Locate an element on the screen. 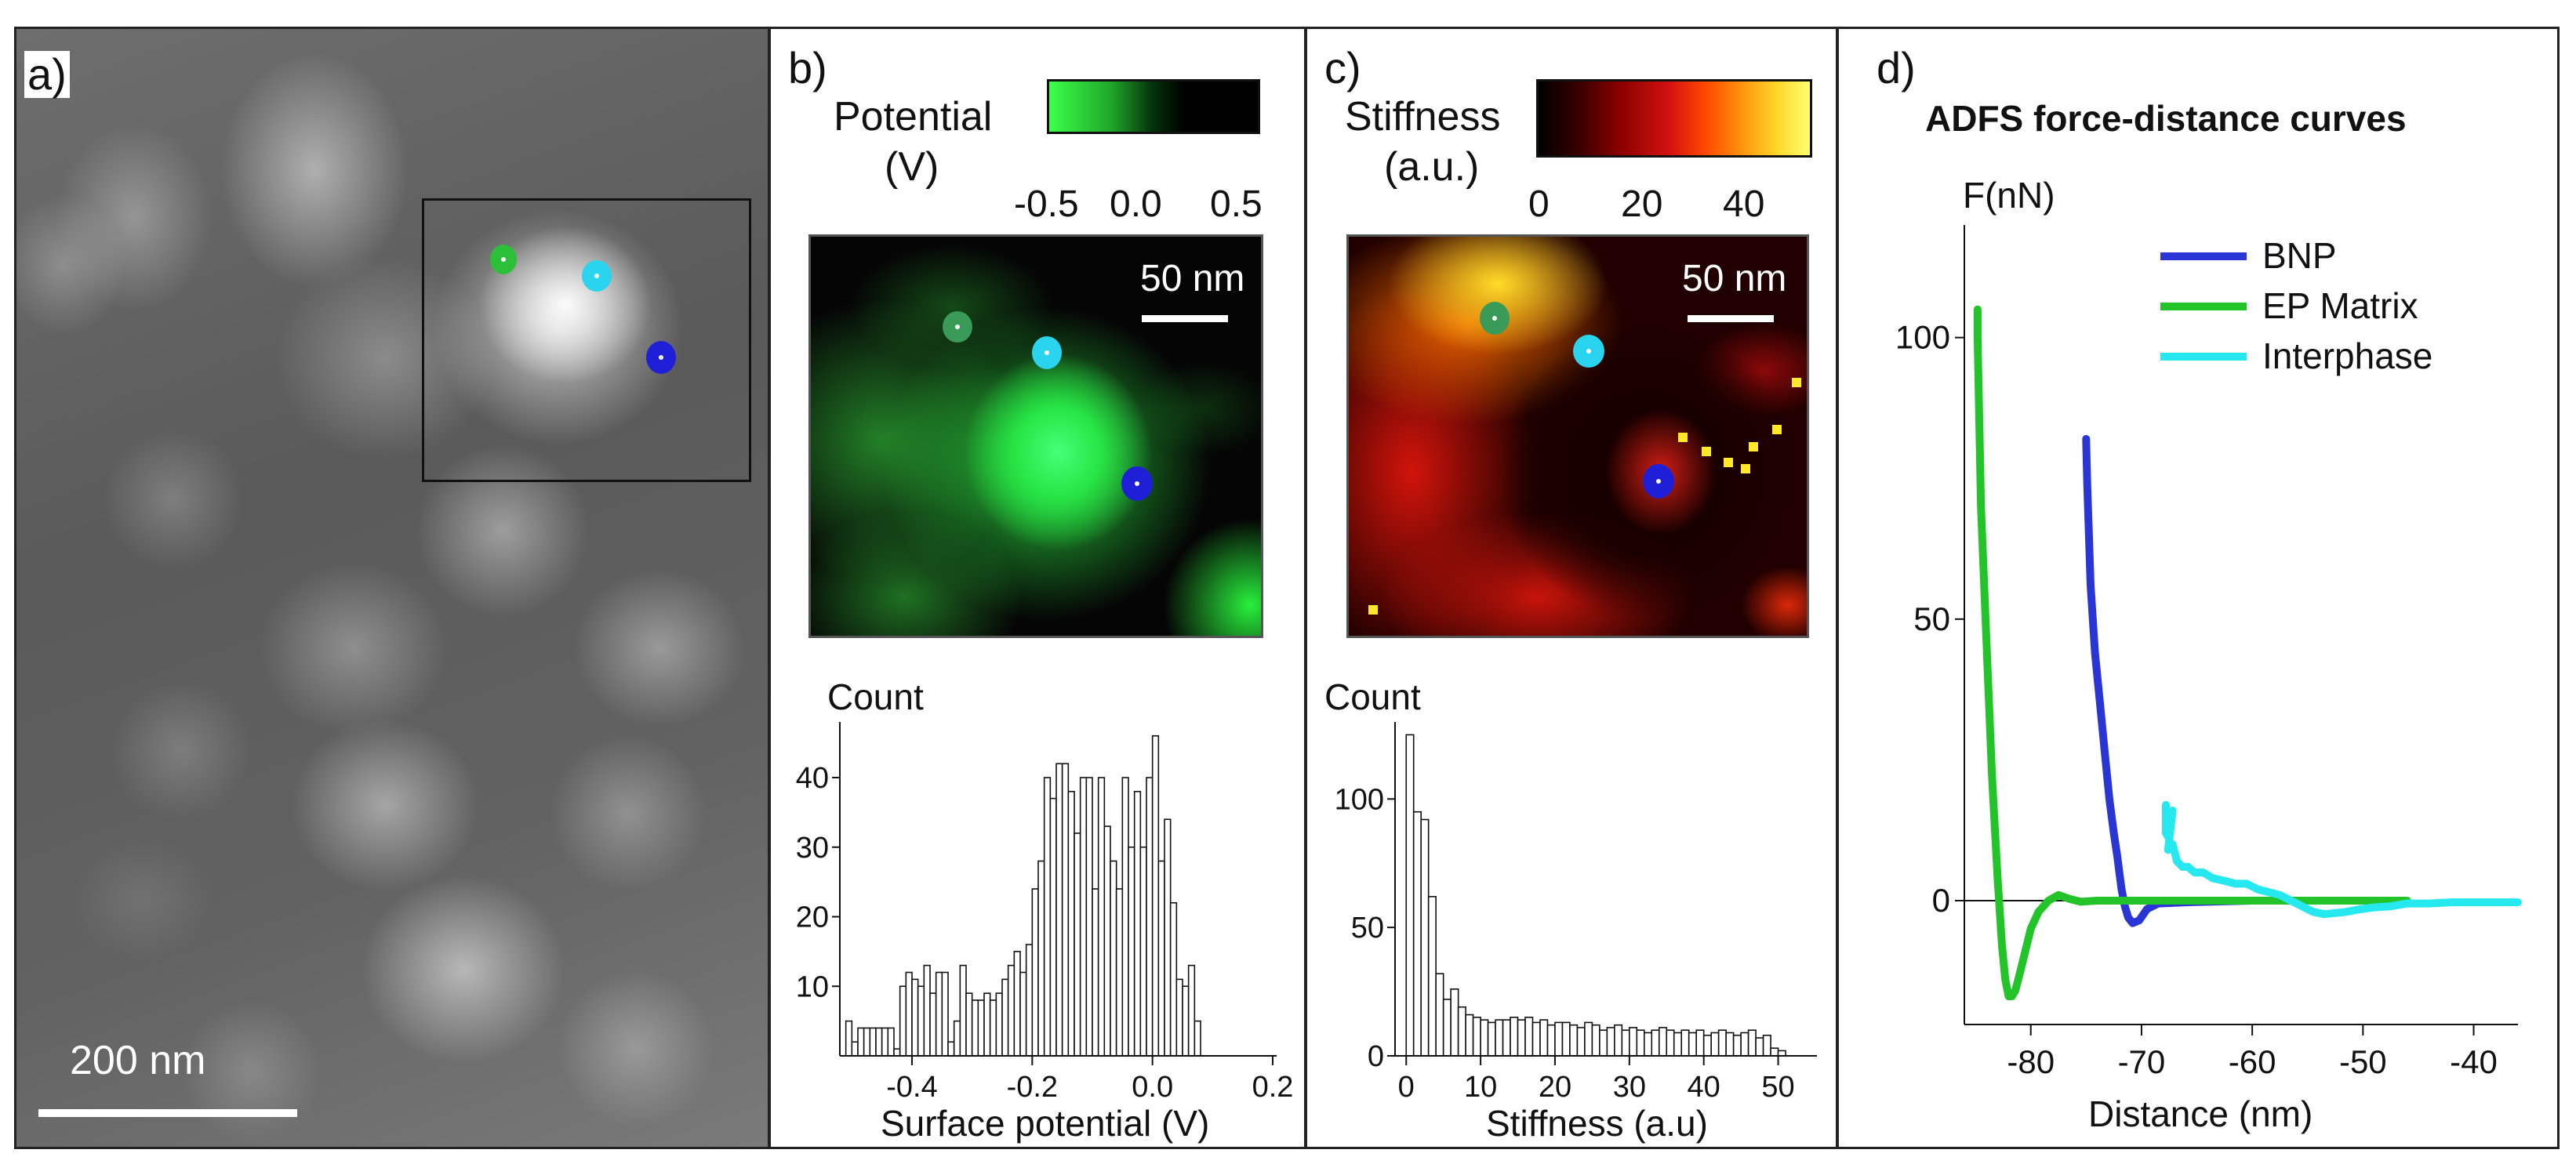 This screenshot has height=1175, width=2576. colorbar-tick-0-5: 0.5 is located at coordinates (1236, 204).